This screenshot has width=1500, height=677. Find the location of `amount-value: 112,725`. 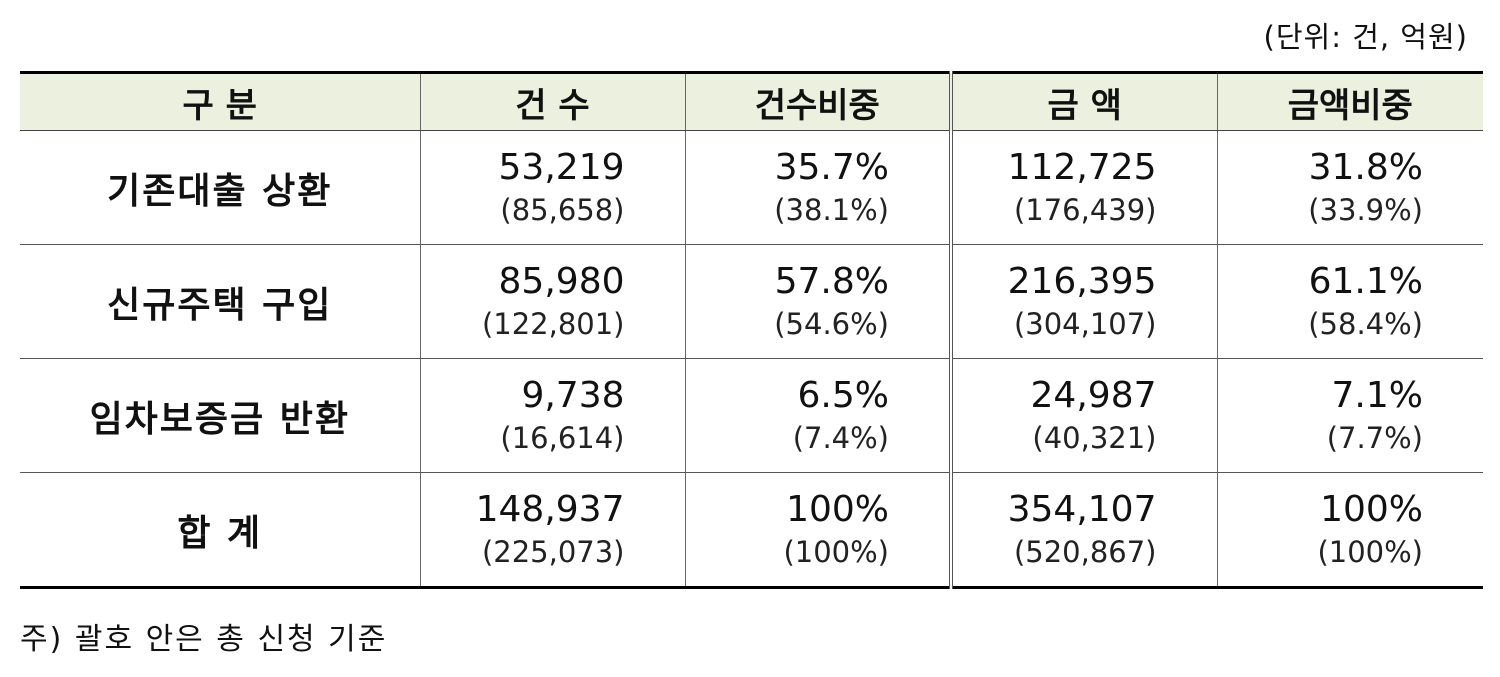

amount-value: 112,725 is located at coordinates (1082, 167).